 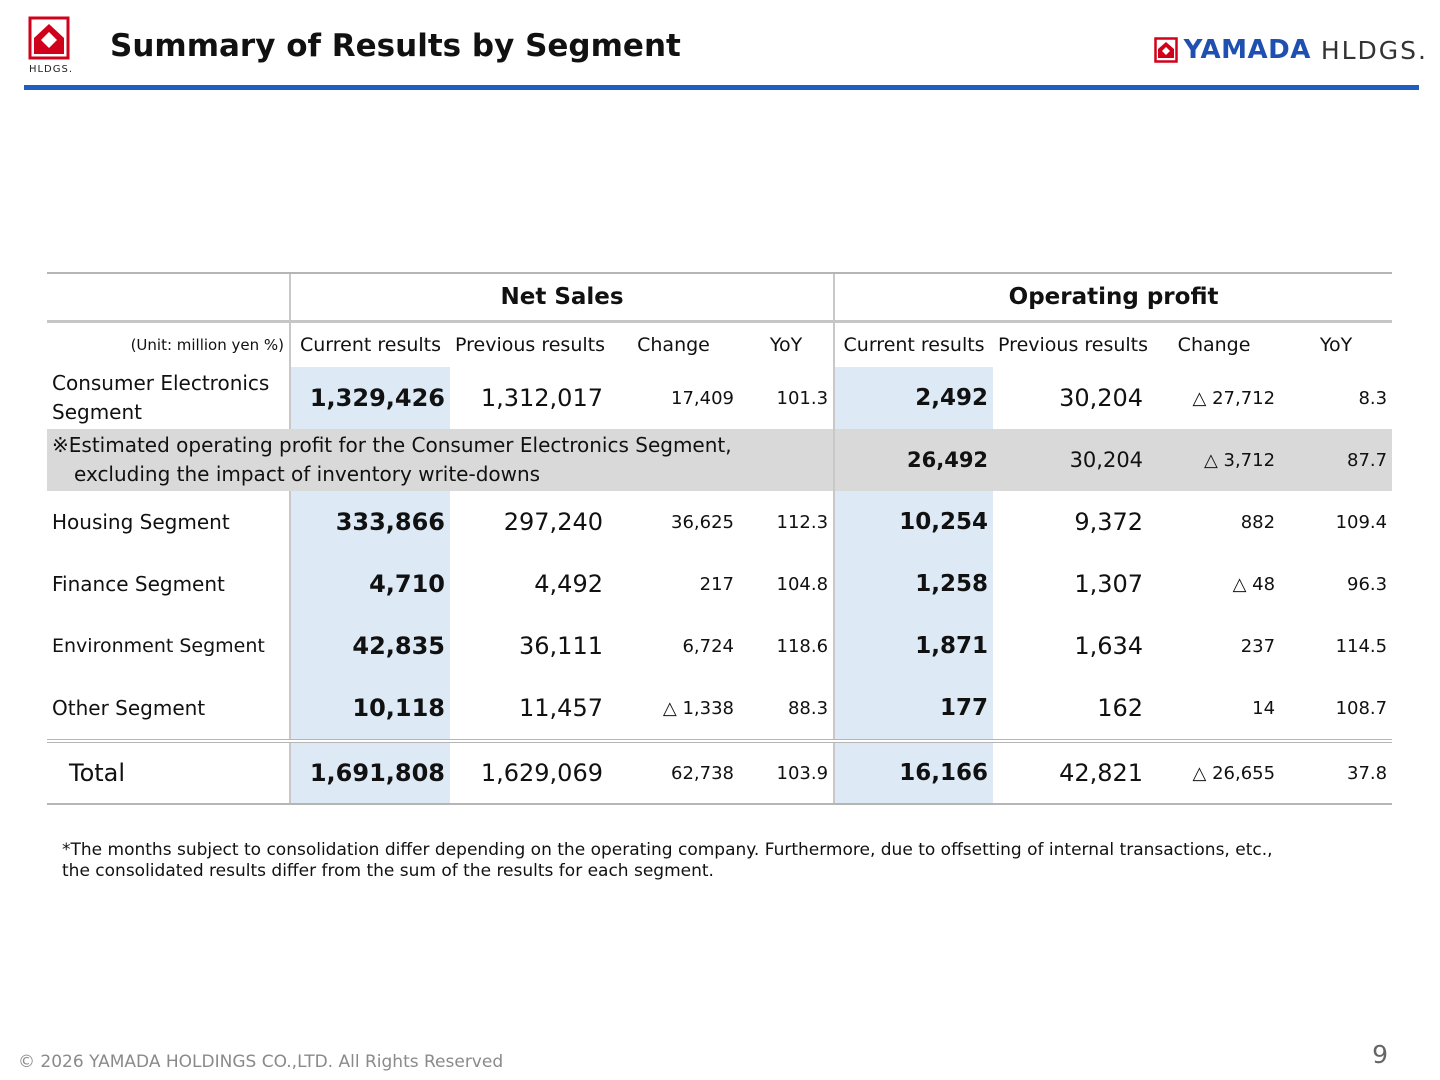 I want to click on yamada-logo-left: HLDGS., so click(x=51, y=47).